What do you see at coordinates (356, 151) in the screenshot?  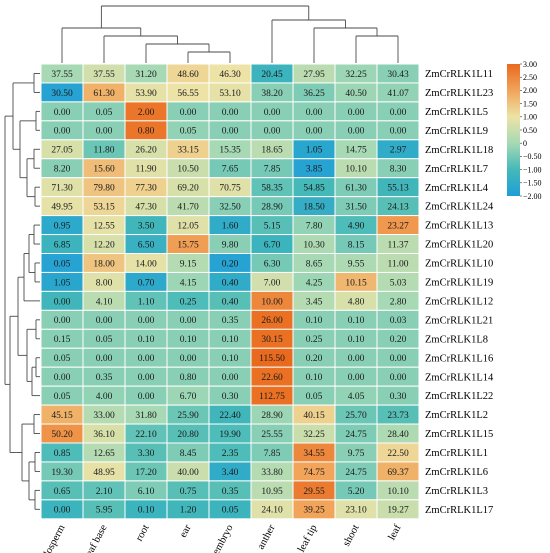 I see `cell-value: 14.75` at bounding box center [356, 151].